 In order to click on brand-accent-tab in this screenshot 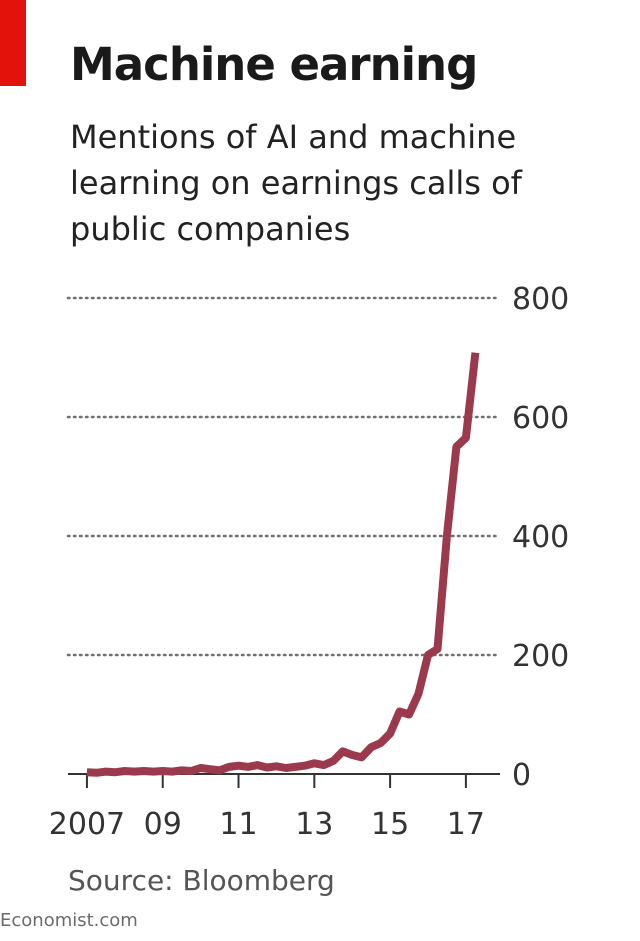, I will do `click(13, 43)`.